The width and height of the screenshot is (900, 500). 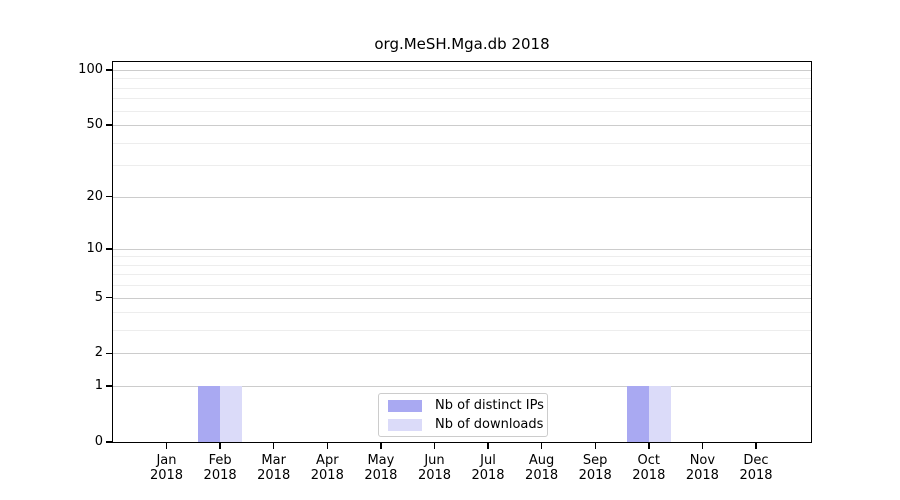 I want to click on x-tick-month: Dec, so click(x=756, y=460).